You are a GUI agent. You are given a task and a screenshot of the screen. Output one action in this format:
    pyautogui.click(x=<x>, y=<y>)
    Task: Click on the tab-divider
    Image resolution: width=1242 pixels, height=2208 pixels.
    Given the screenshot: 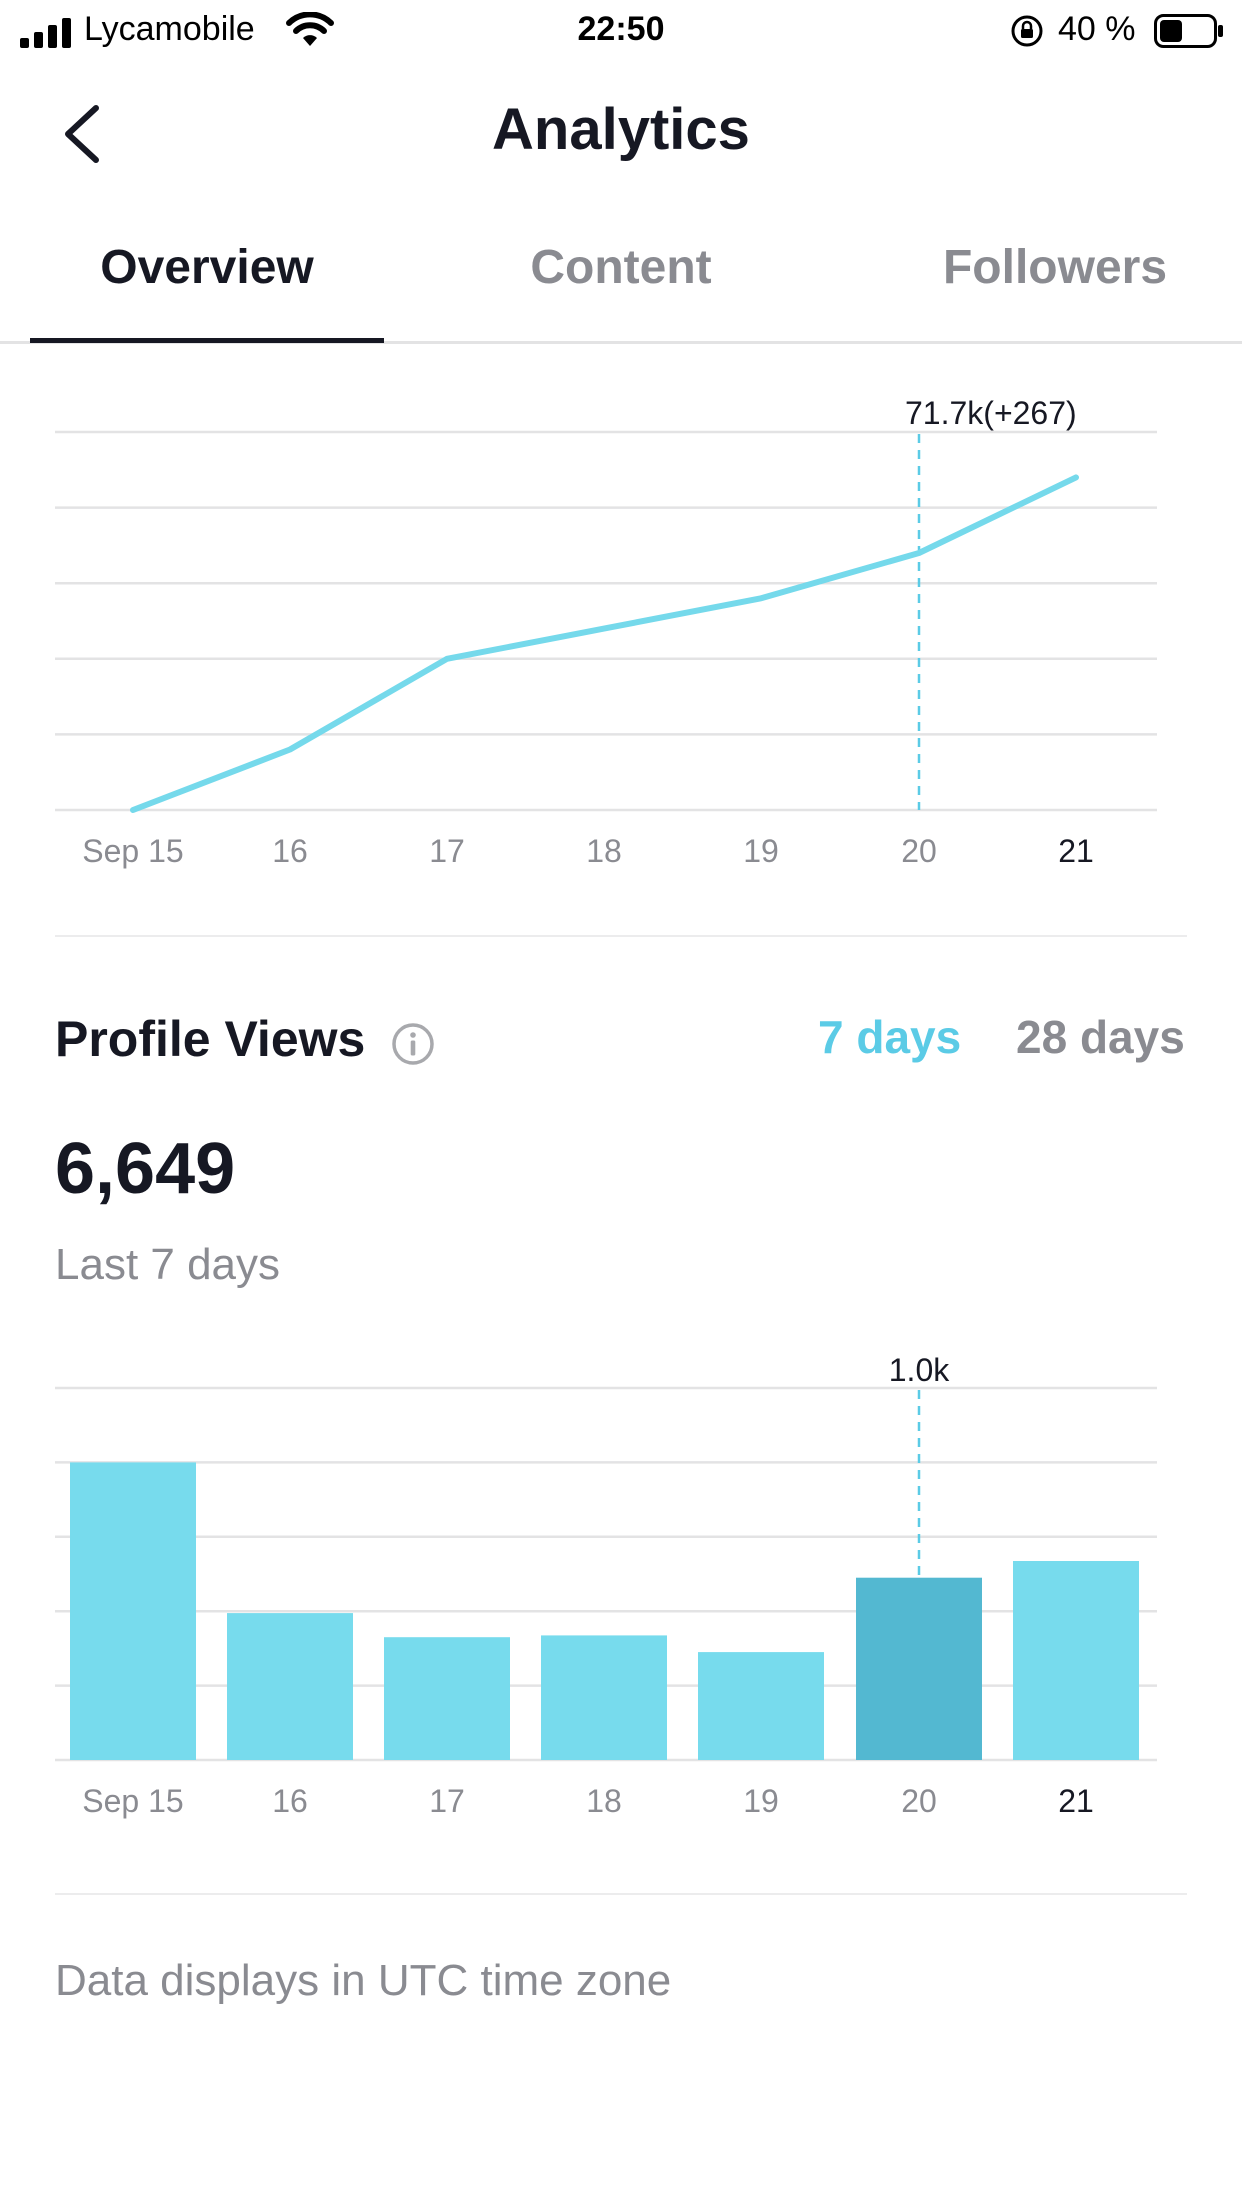 What is the action you would take?
    pyautogui.click(x=621, y=342)
    